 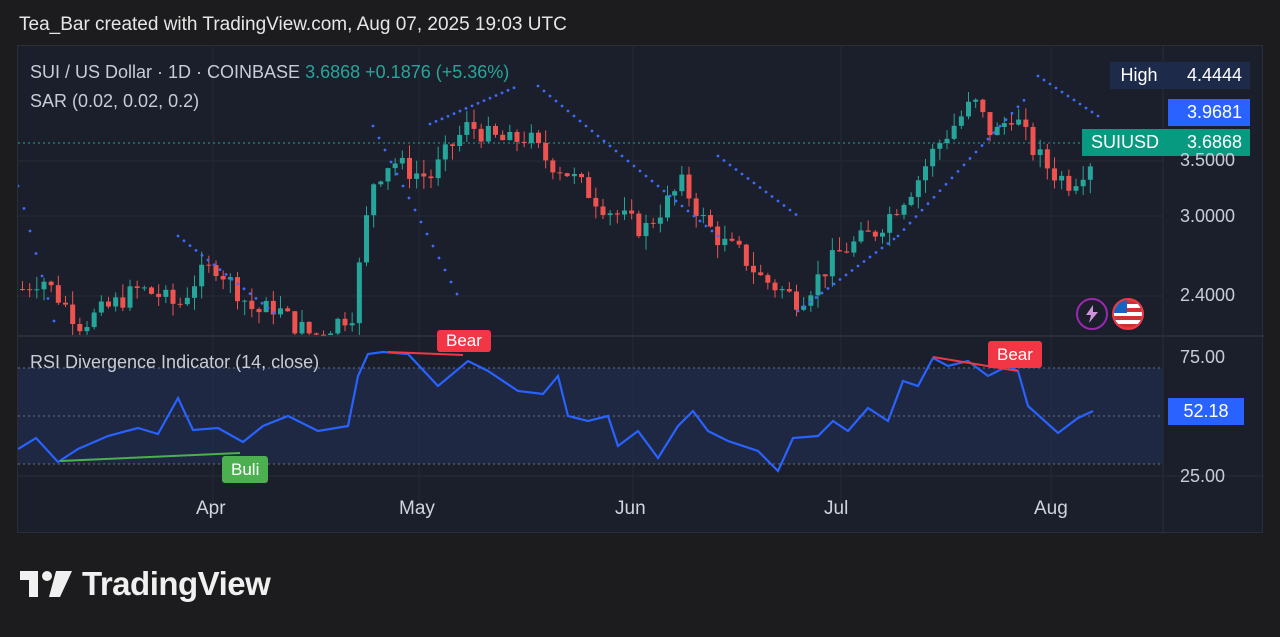 What do you see at coordinates (1139, 75) in the screenshot?
I see `high-label: High` at bounding box center [1139, 75].